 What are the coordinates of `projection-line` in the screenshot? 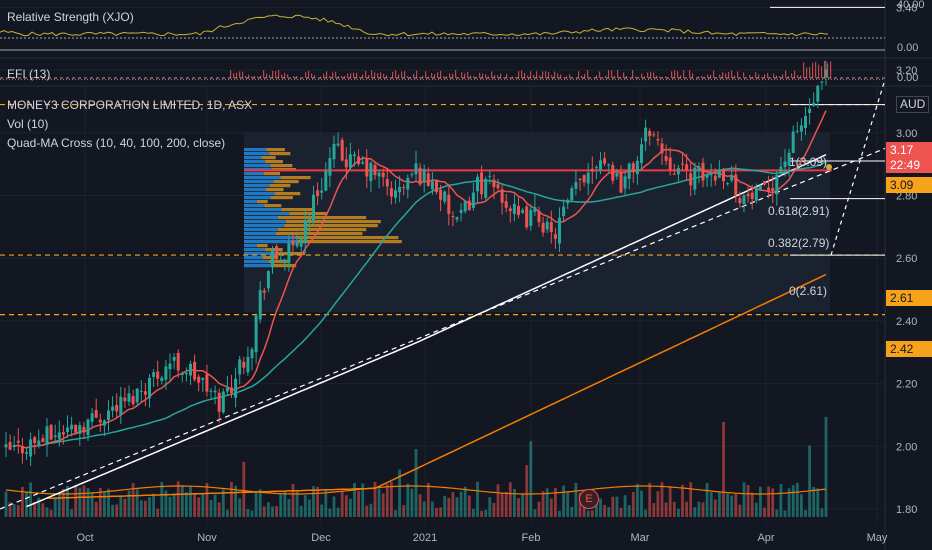 It's located at (858, 167).